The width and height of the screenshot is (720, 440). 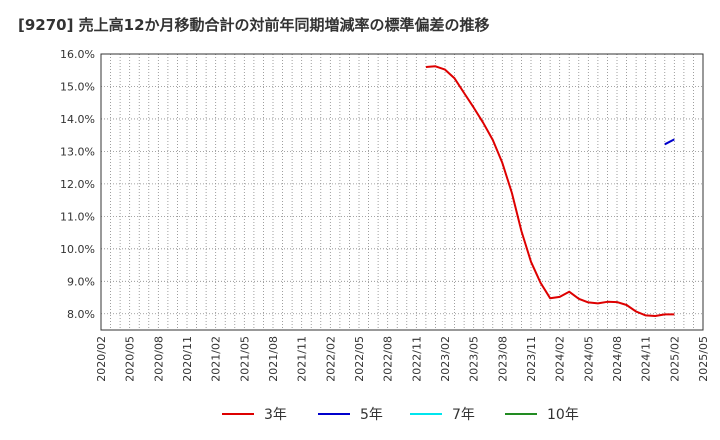 I want to click on x-tick-label: 2022/11, so click(x=416, y=359).